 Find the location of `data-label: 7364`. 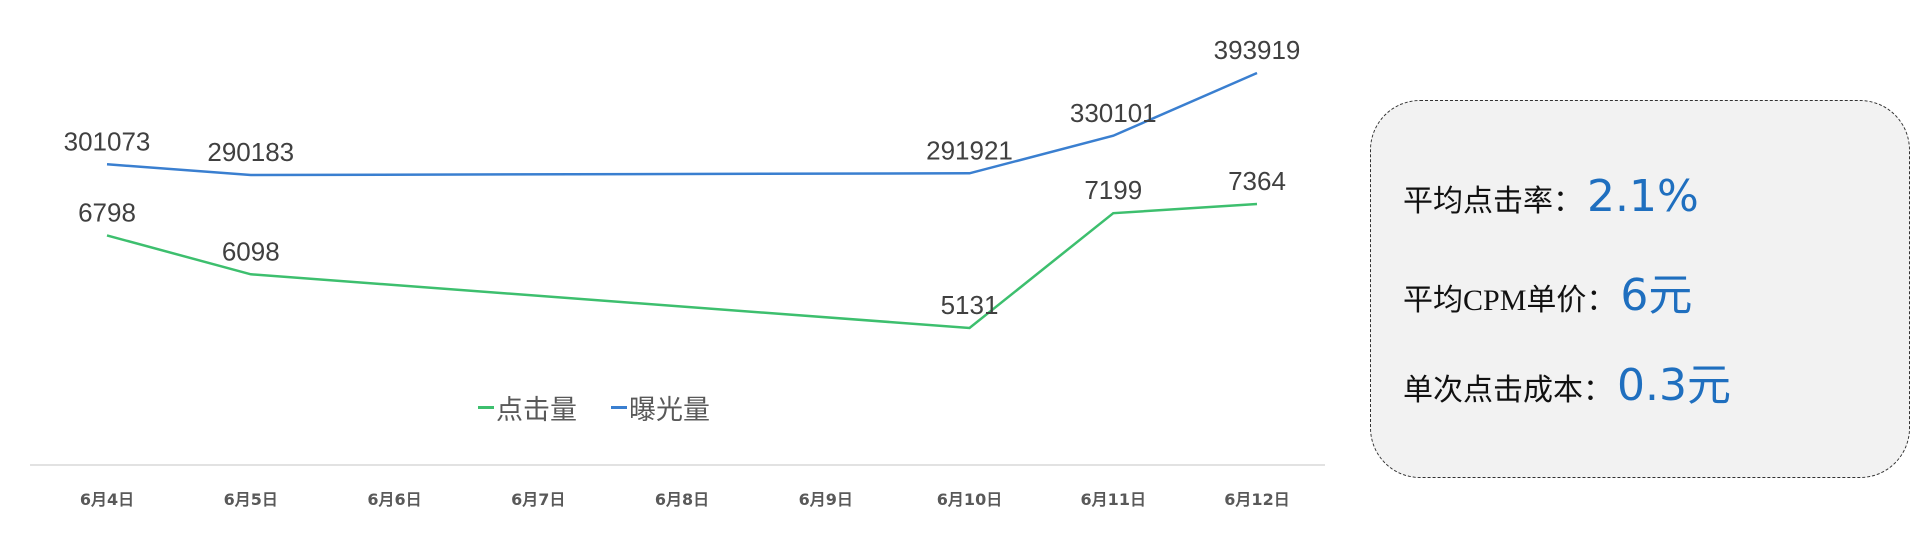

data-label: 7364 is located at coordinates (1257, 181).